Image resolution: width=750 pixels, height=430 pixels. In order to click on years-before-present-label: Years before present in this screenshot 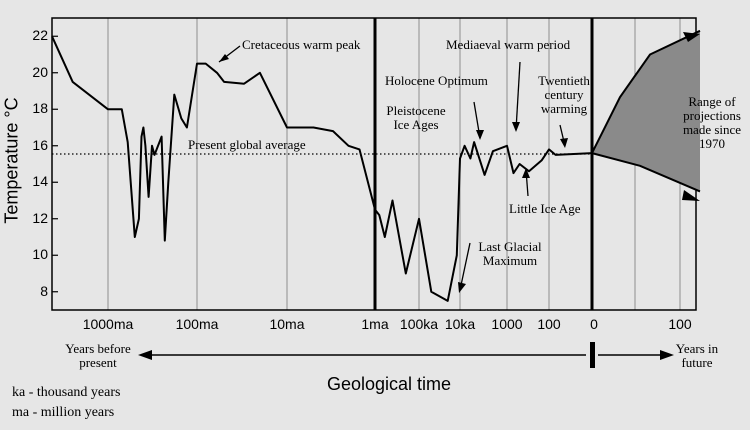, I will do `click(98, 356)`.